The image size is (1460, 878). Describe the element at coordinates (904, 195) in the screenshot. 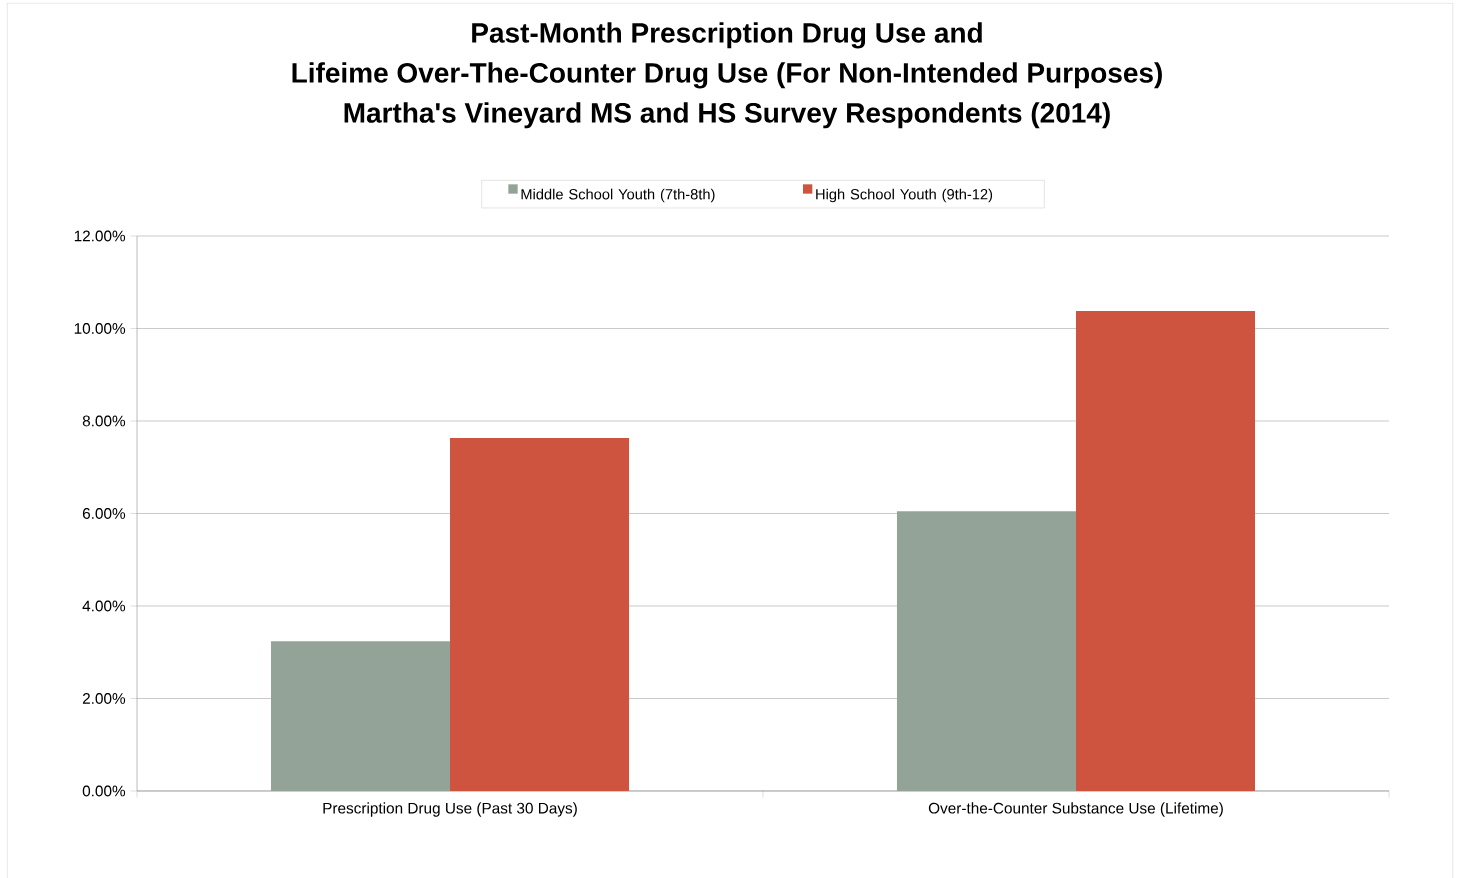

I see `legend-label: High School Youth (9th-12)` at that location.